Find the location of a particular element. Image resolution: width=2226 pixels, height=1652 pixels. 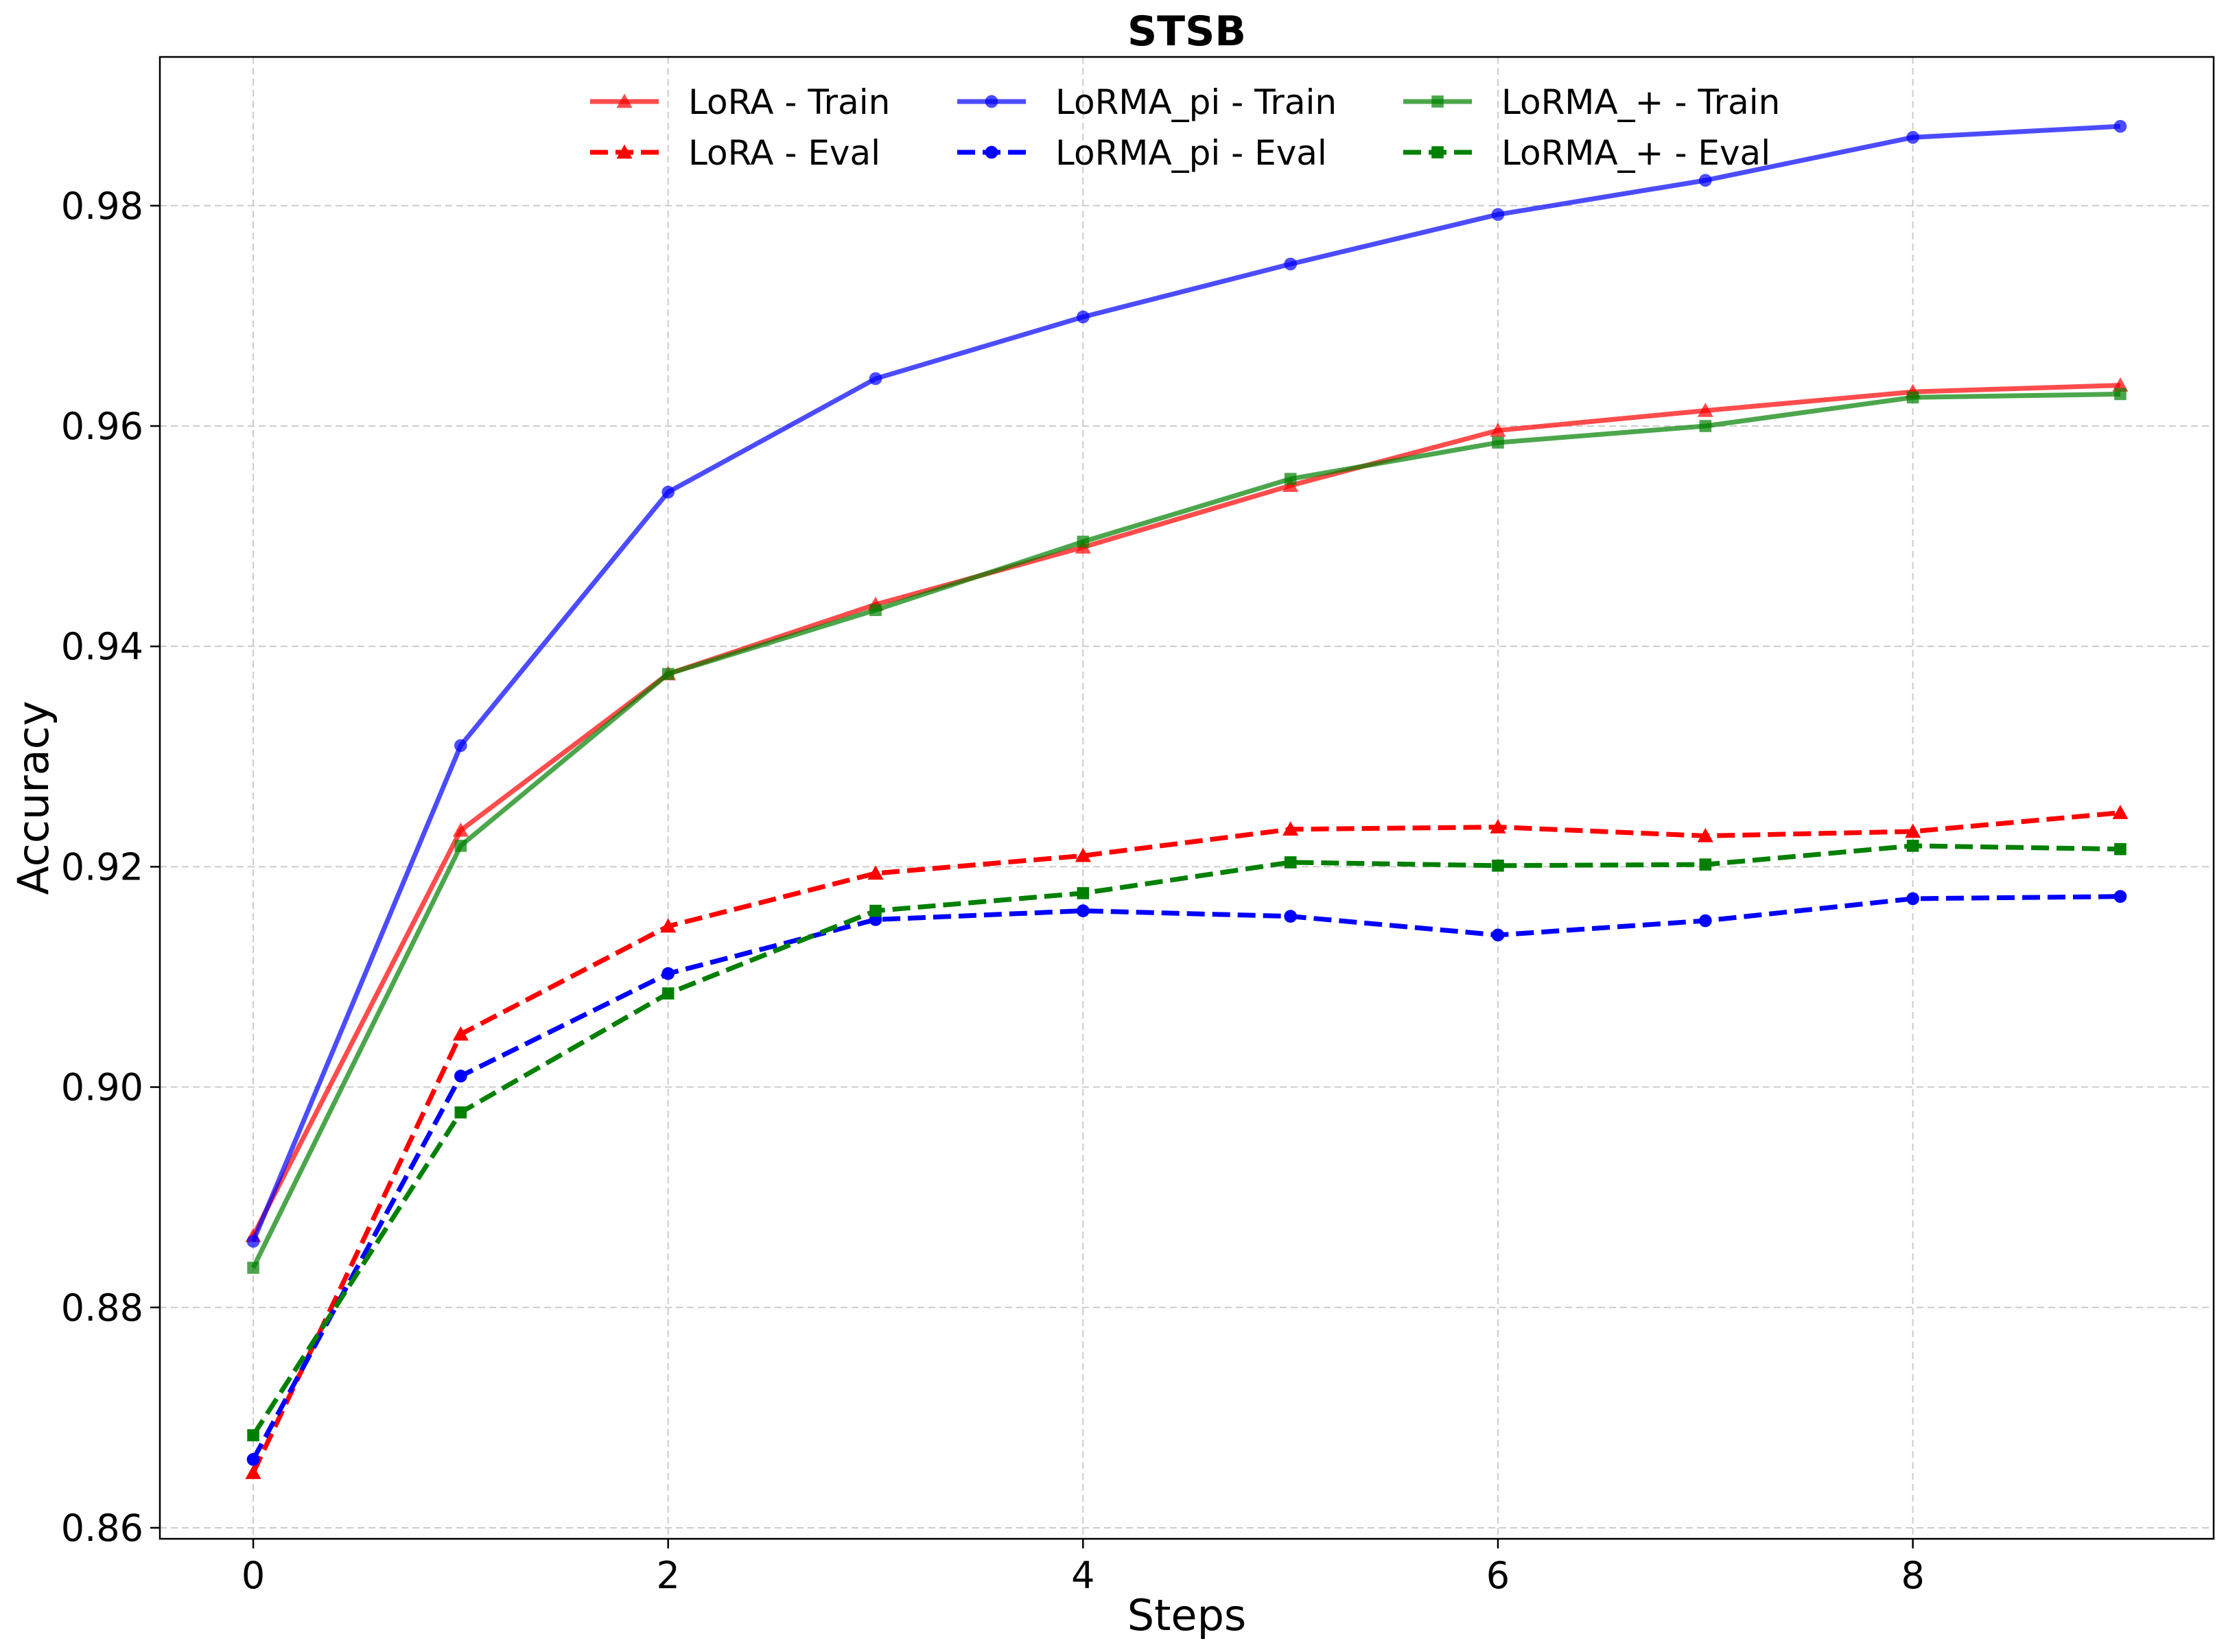

y-tick-label: 0.88 is located at coordinates (102, 1308).